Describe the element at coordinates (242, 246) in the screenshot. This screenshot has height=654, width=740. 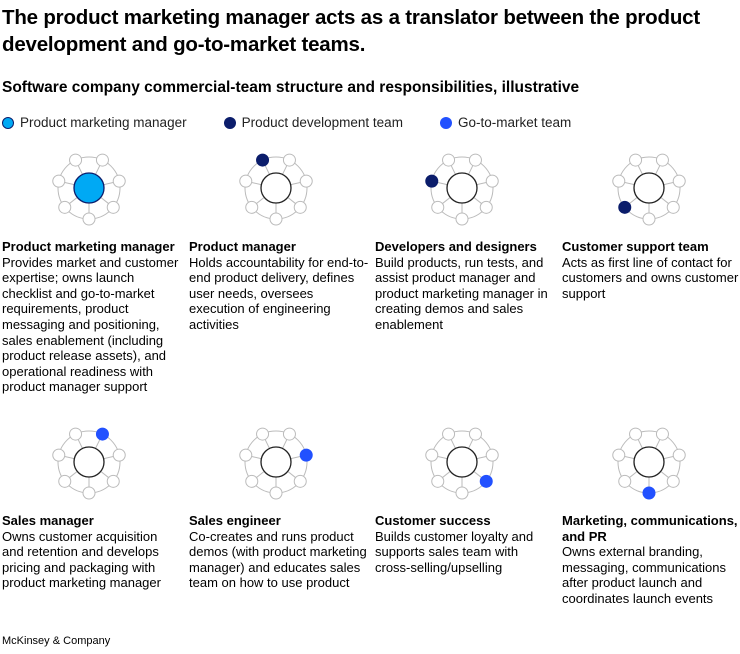
I see `card-title: Product manager` at that location.